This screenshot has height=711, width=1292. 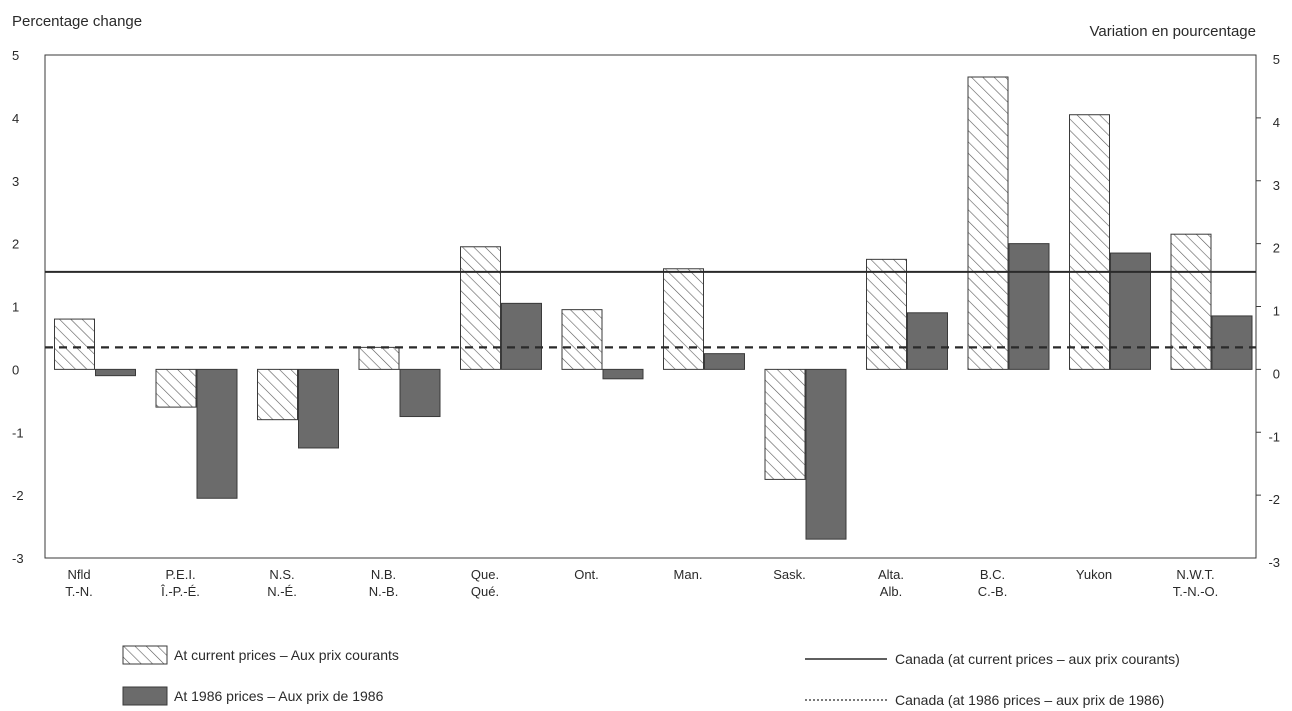 What do you see at coordinates (18, 558) in the screenshot?
I see `y-tick-label-left: -3` at bounding box center [18, 558].